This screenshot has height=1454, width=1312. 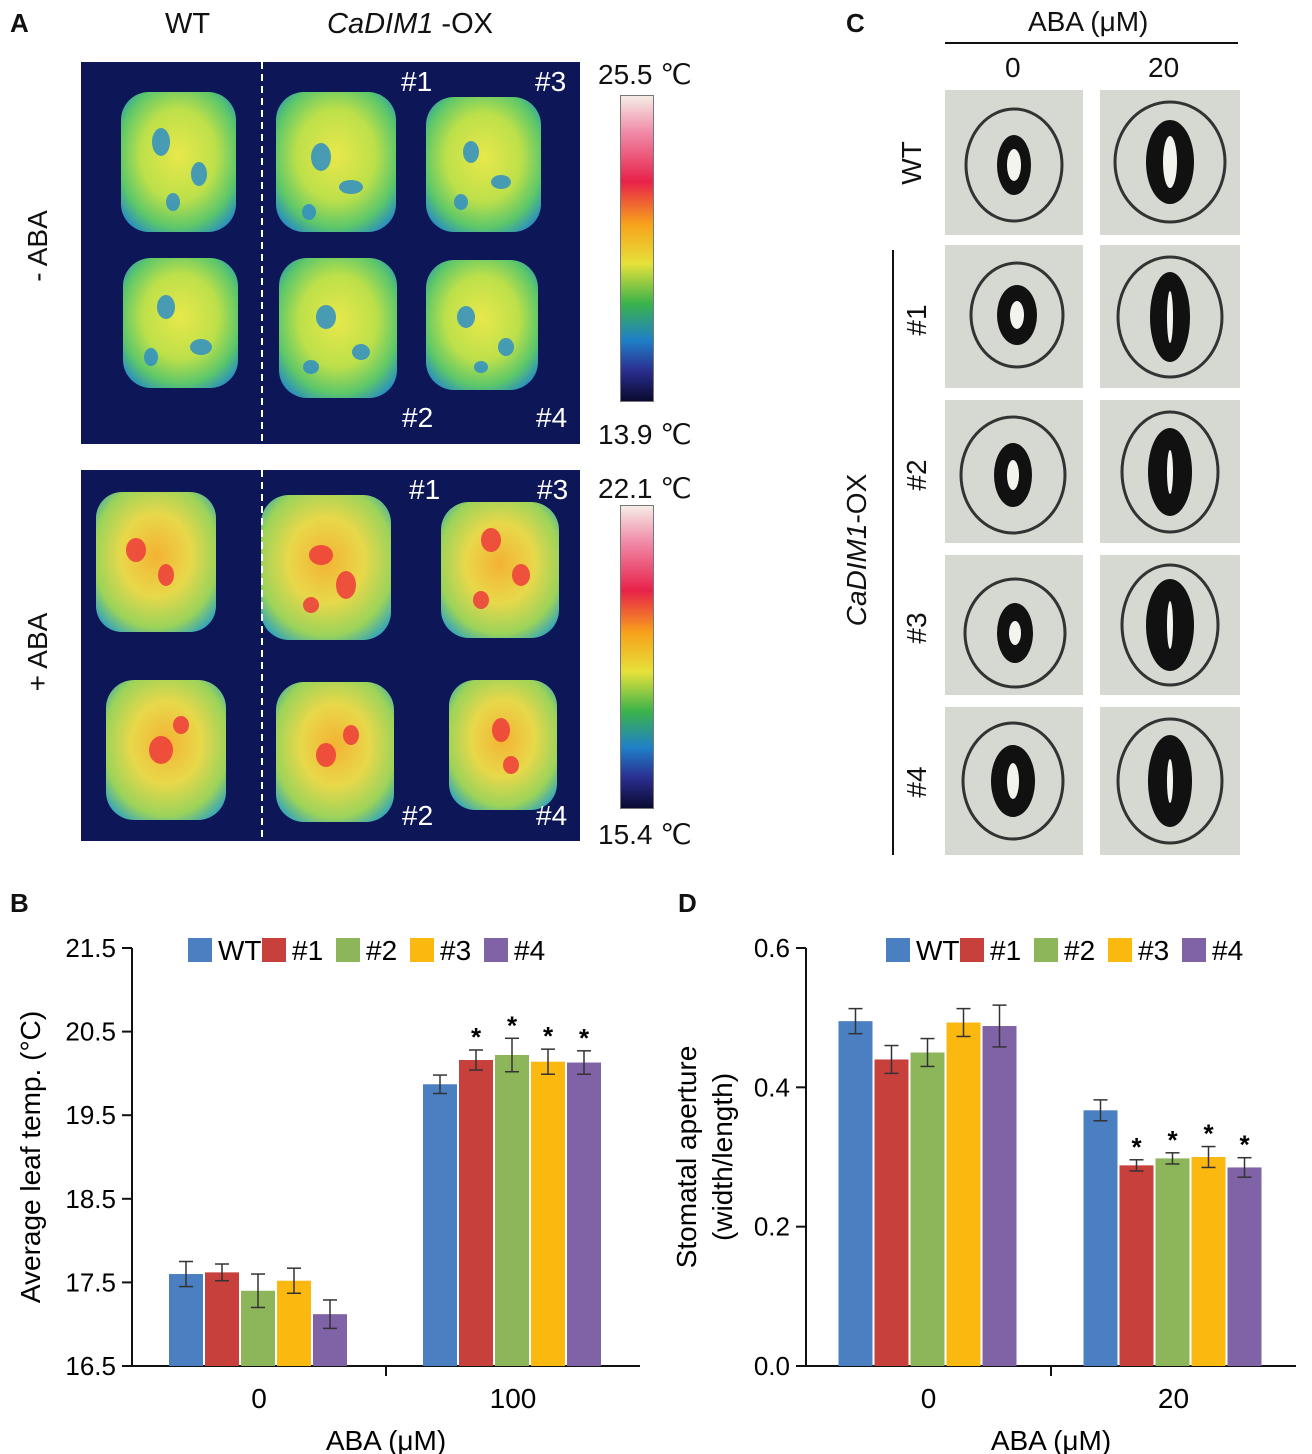 I want to click on panel-a-ox-label: CaDIM1 -OX, so click(x=410, y=24).